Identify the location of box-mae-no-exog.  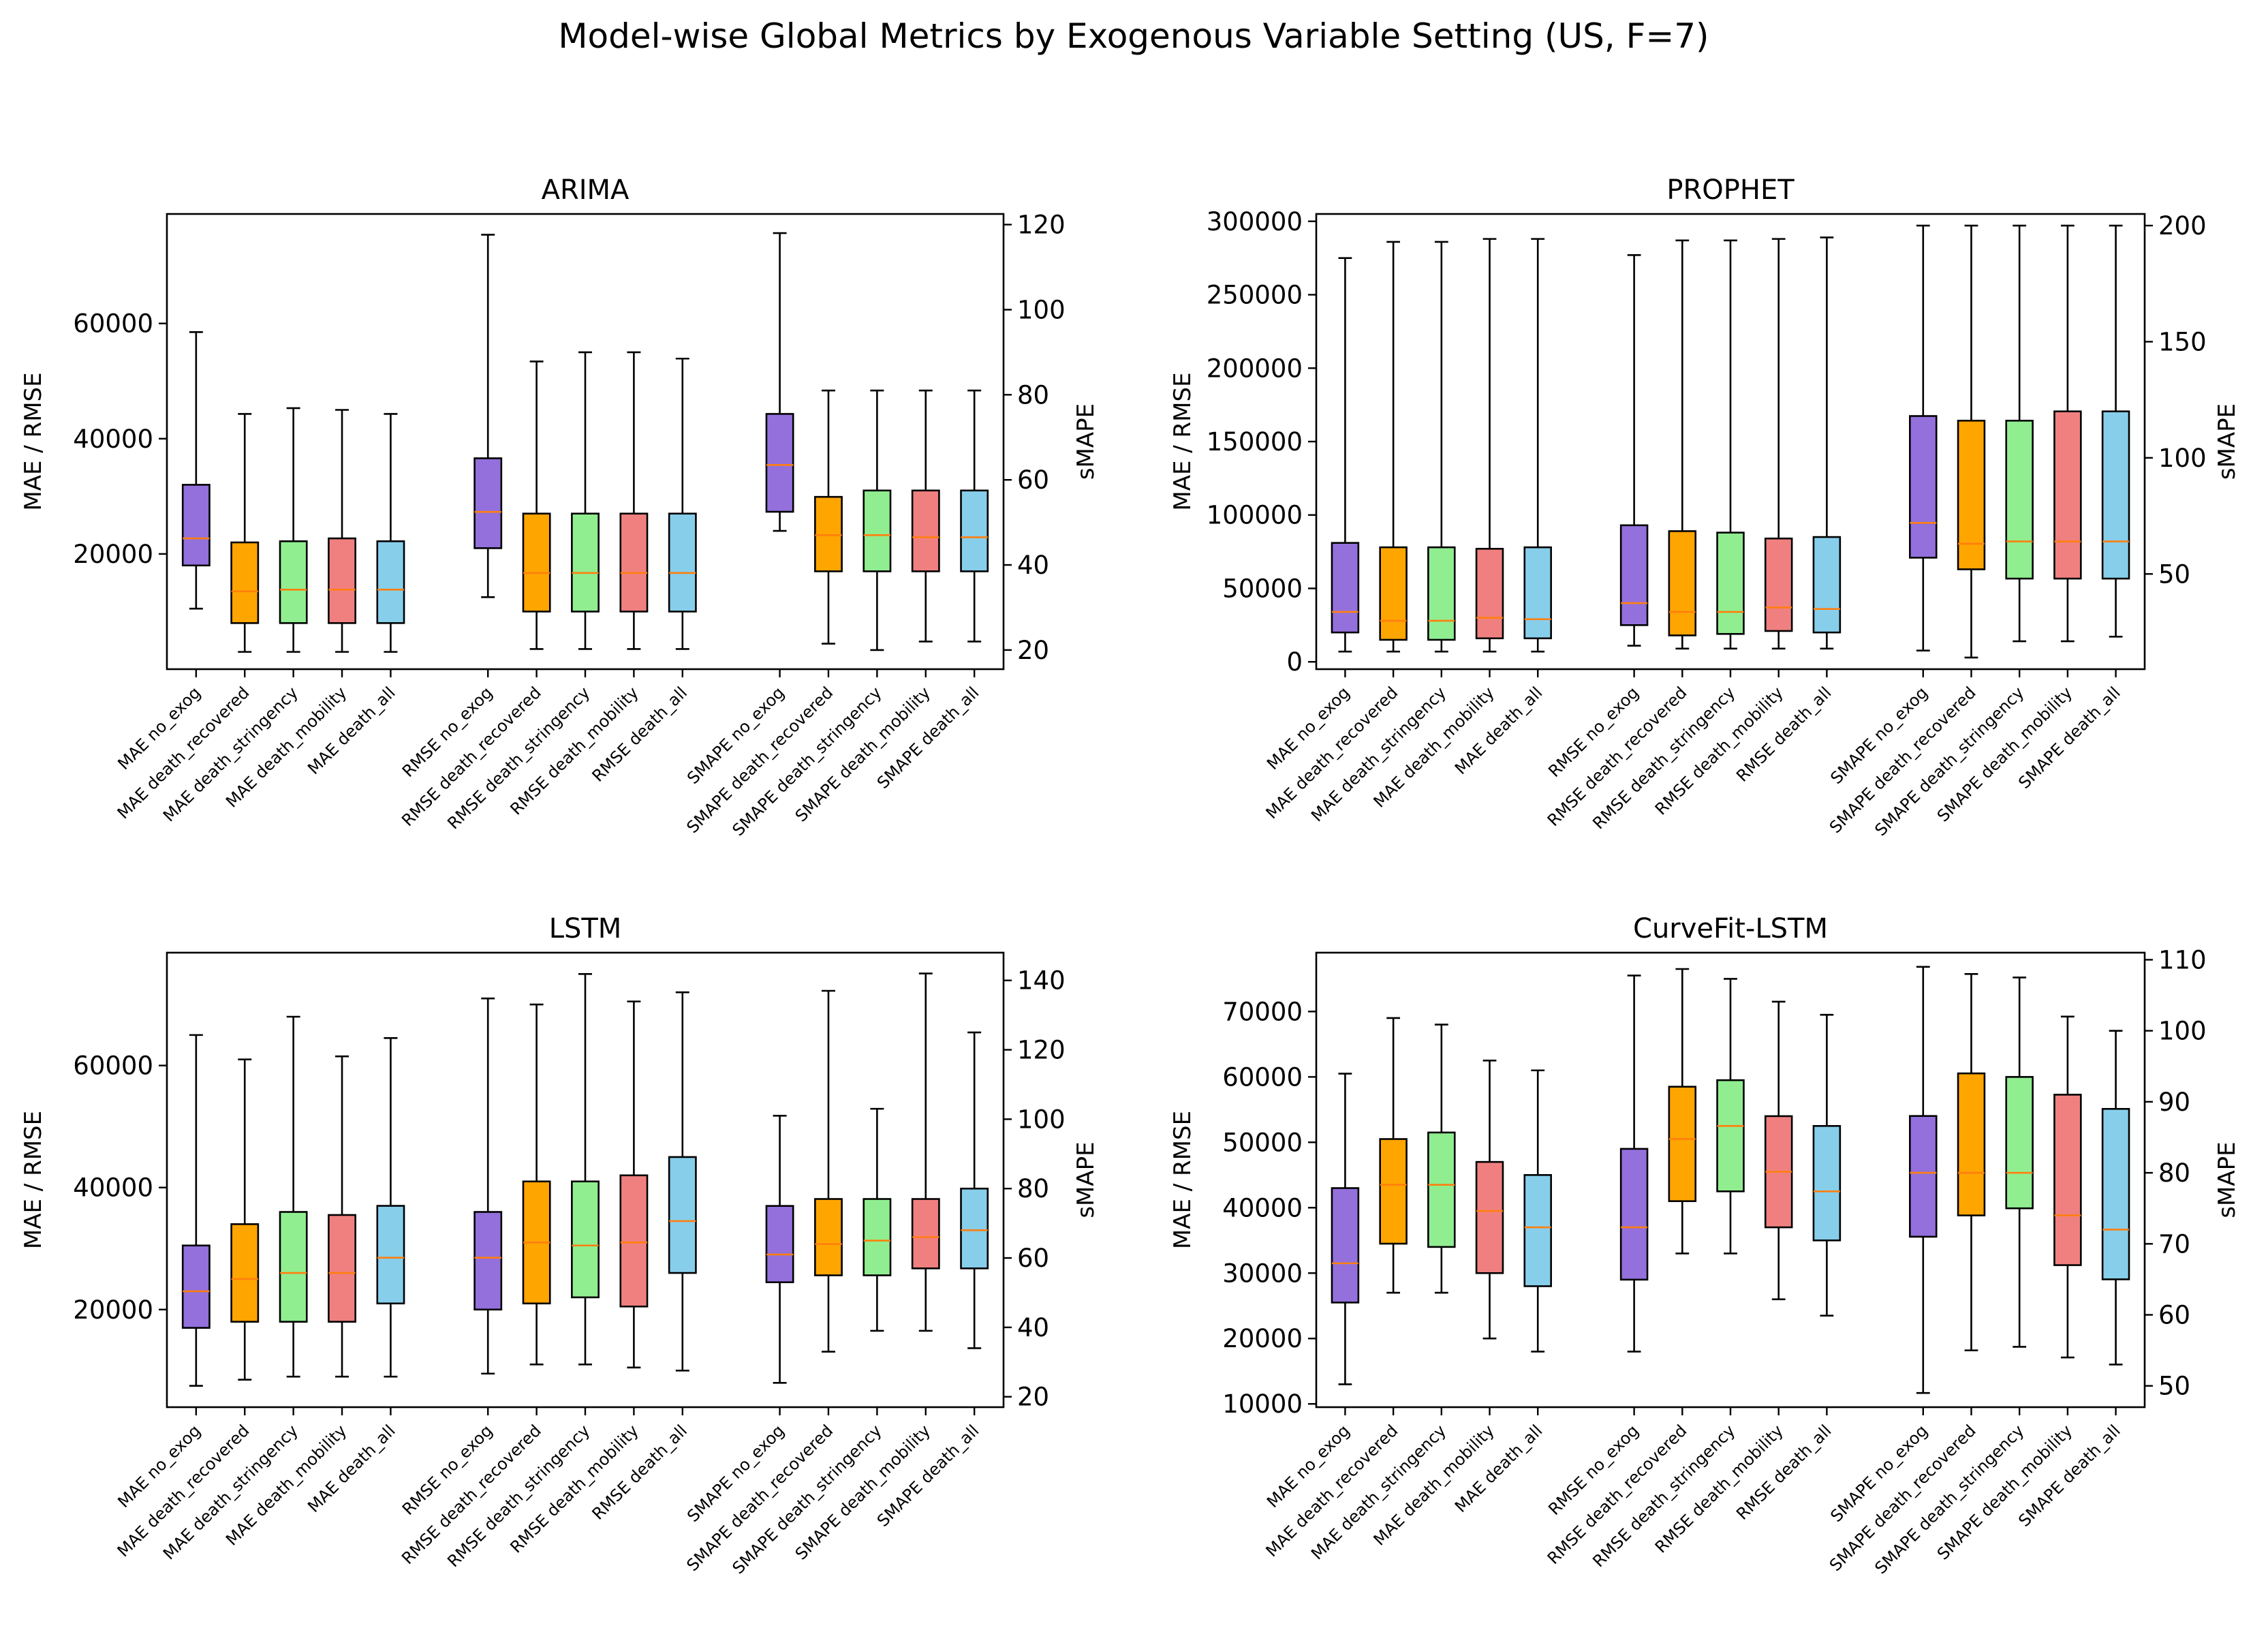
(1345, 1229).